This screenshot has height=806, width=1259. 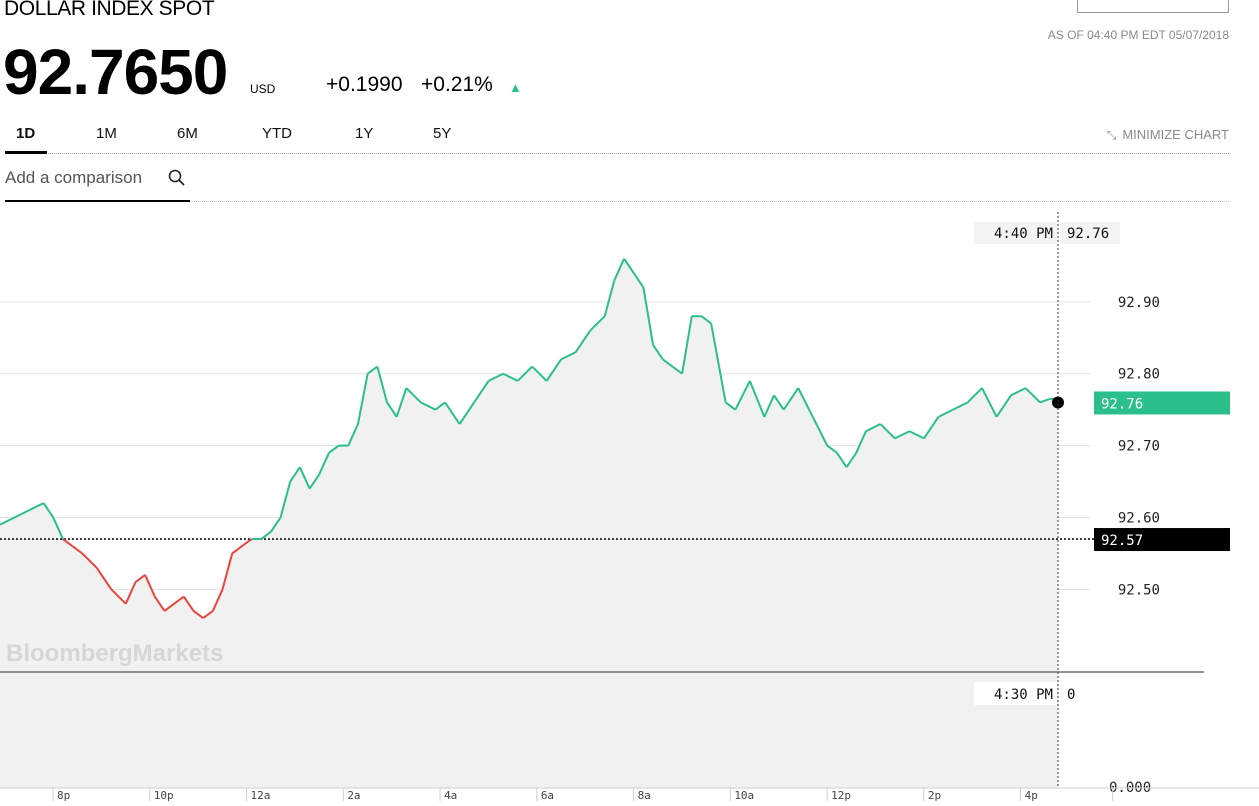 I want to click on tab-1d: 1D, so click(x=26, y=133).